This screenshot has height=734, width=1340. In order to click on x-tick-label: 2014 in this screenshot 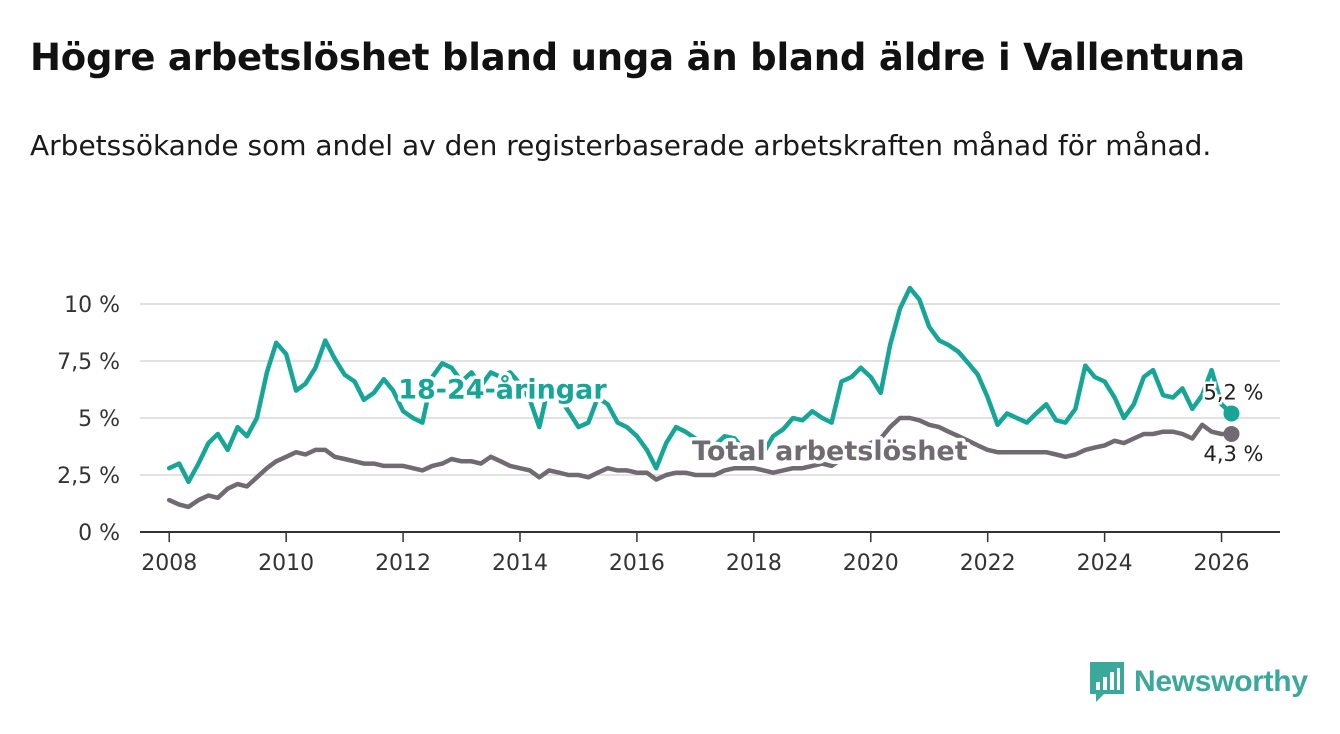, I will do `click(520, 563)`.